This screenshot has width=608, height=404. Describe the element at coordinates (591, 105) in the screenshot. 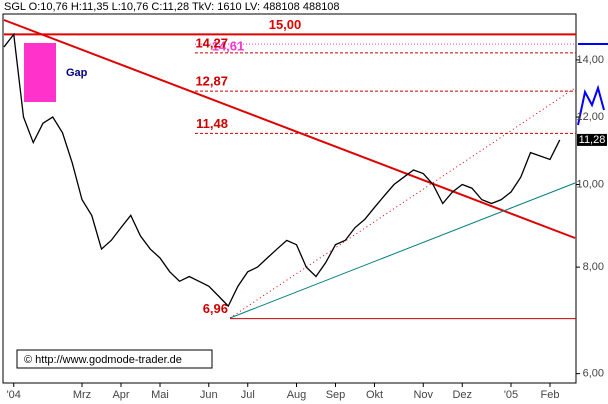

I see `forecast` at that location.